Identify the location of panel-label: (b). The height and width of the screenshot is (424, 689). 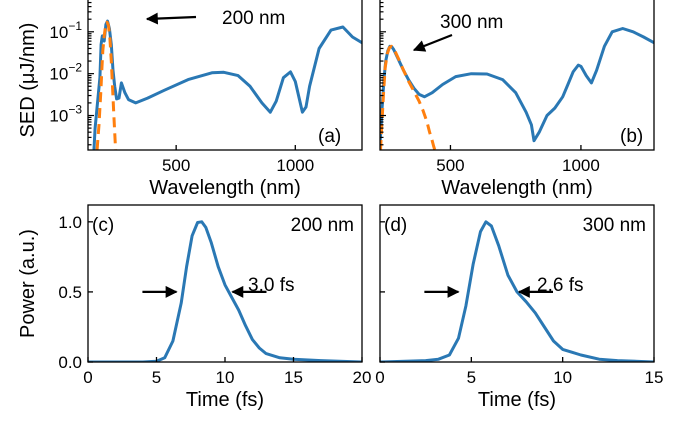
(631, 136).